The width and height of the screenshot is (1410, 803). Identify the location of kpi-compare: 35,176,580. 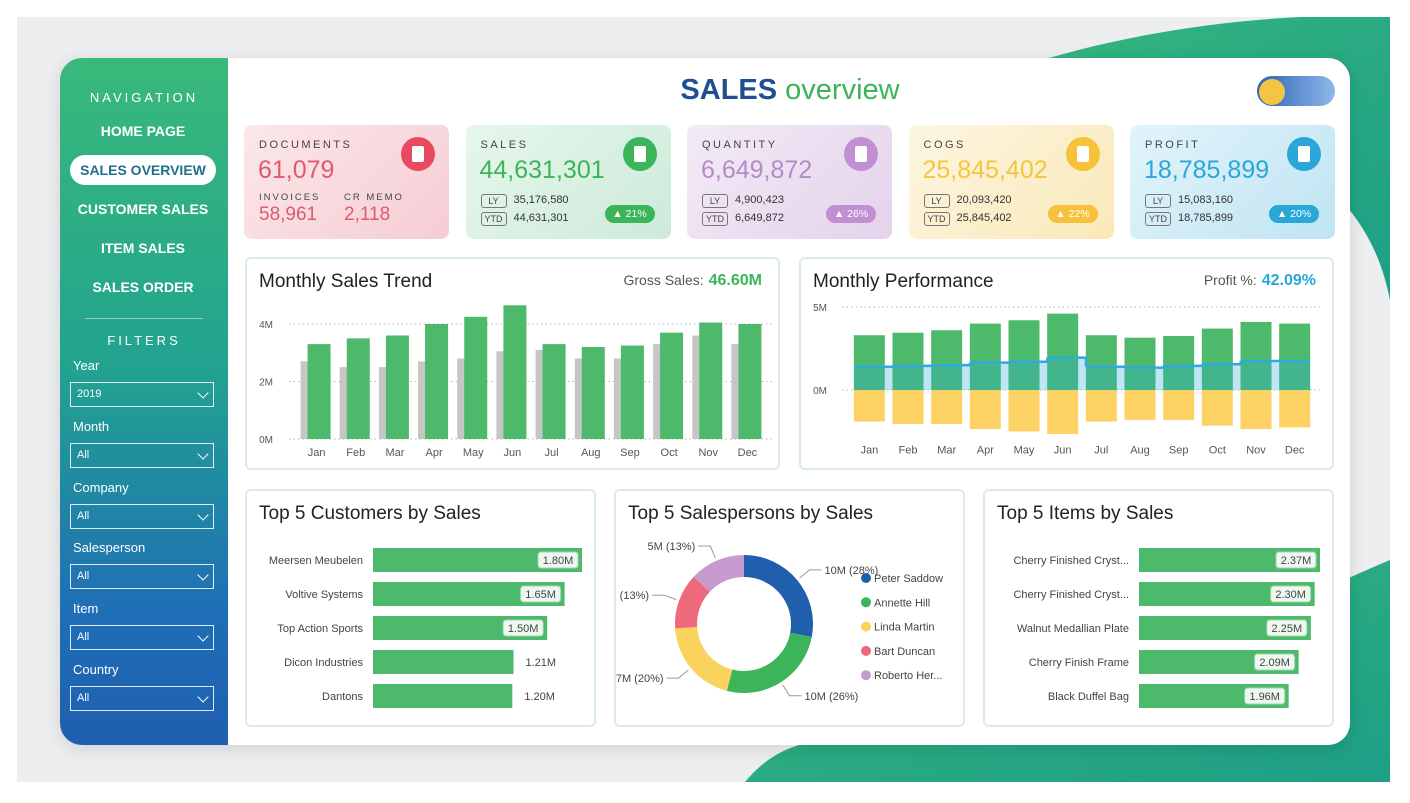
(541, 200).